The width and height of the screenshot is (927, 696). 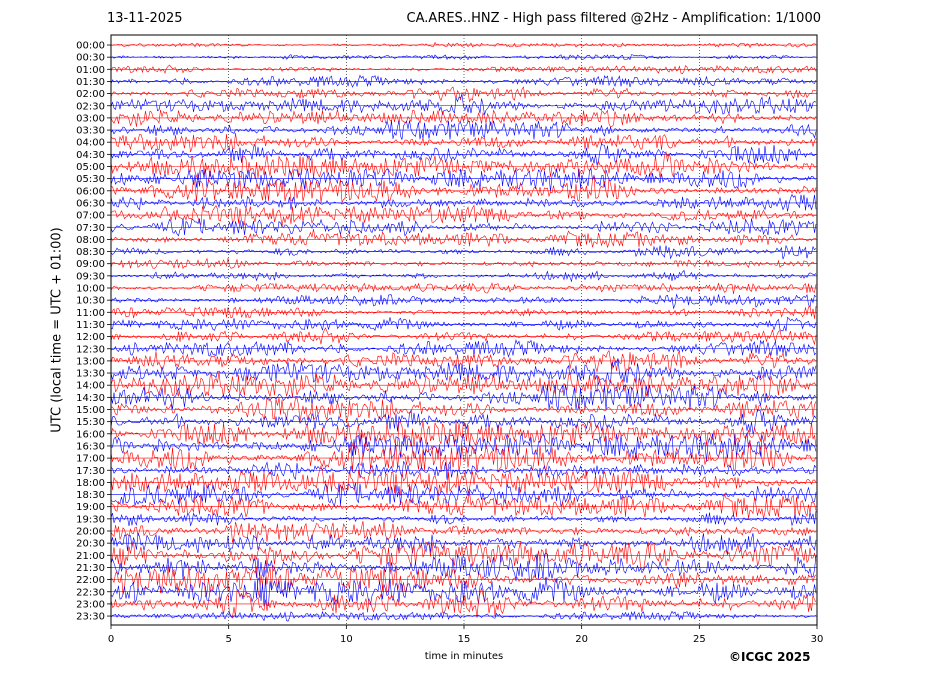 I want to click on x-axis-label: time in minutes, so click(x=464, y=656).